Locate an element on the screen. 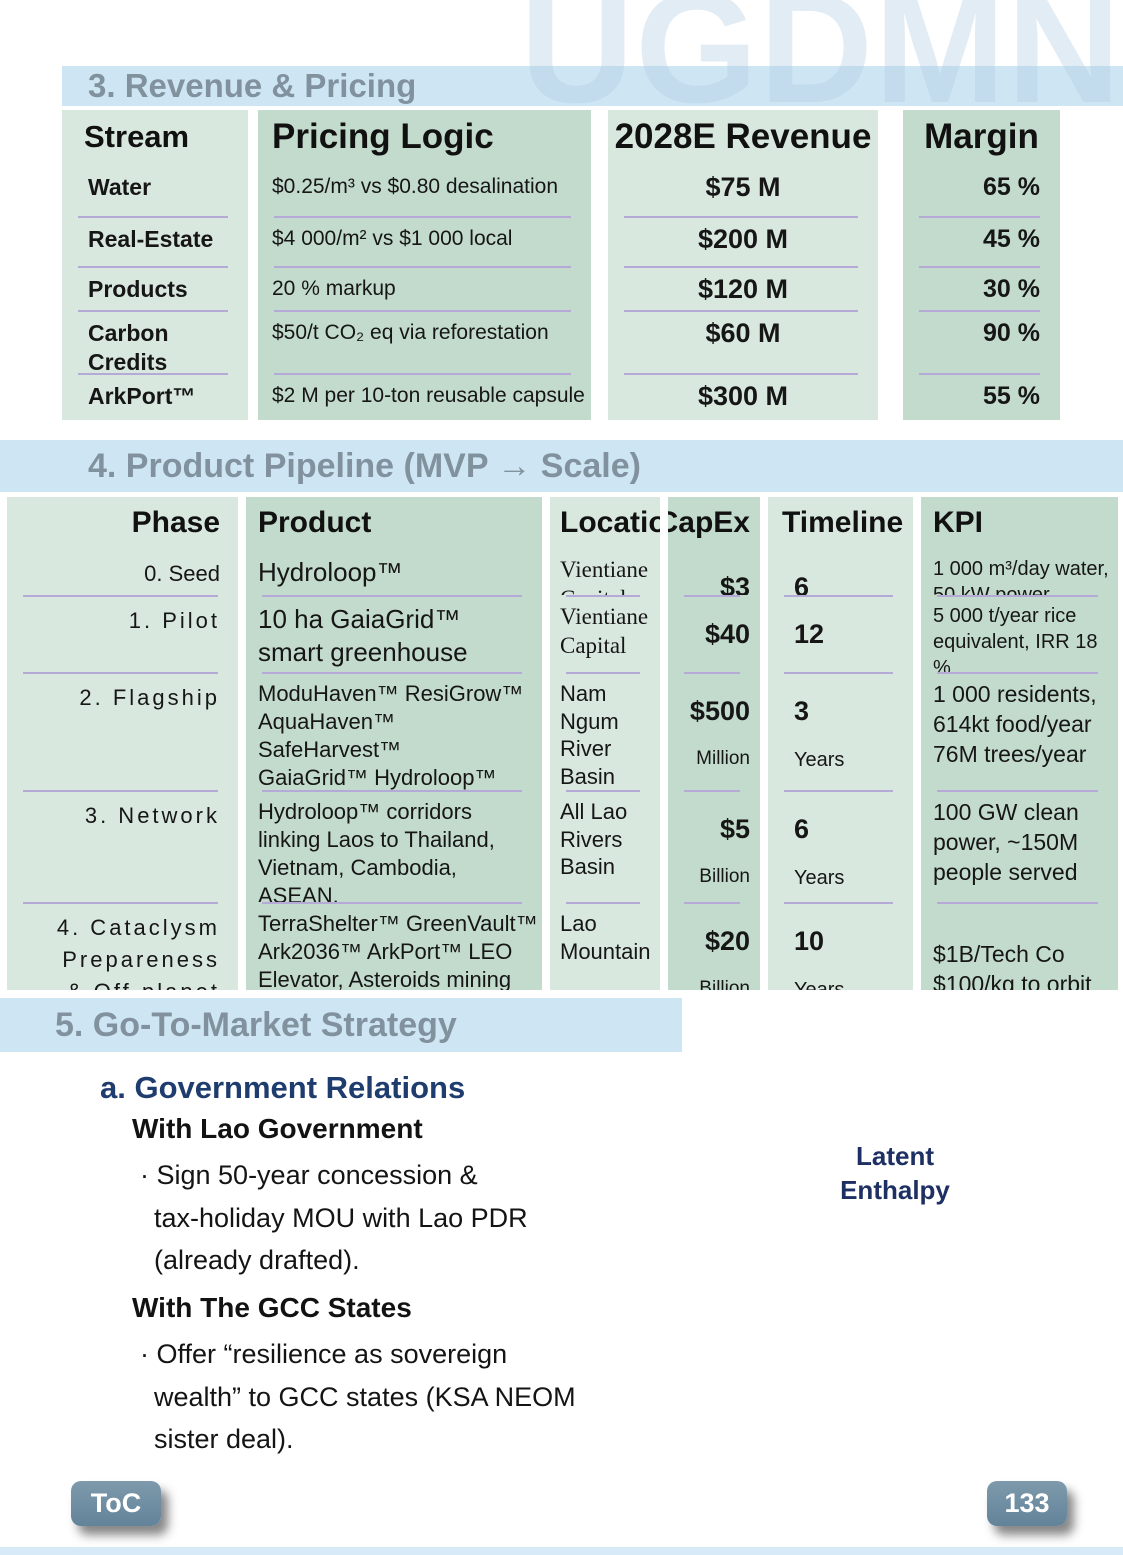  section4-band: 4. Product Pipeline (MVP → Scale) is located at coordinates (561, 466).